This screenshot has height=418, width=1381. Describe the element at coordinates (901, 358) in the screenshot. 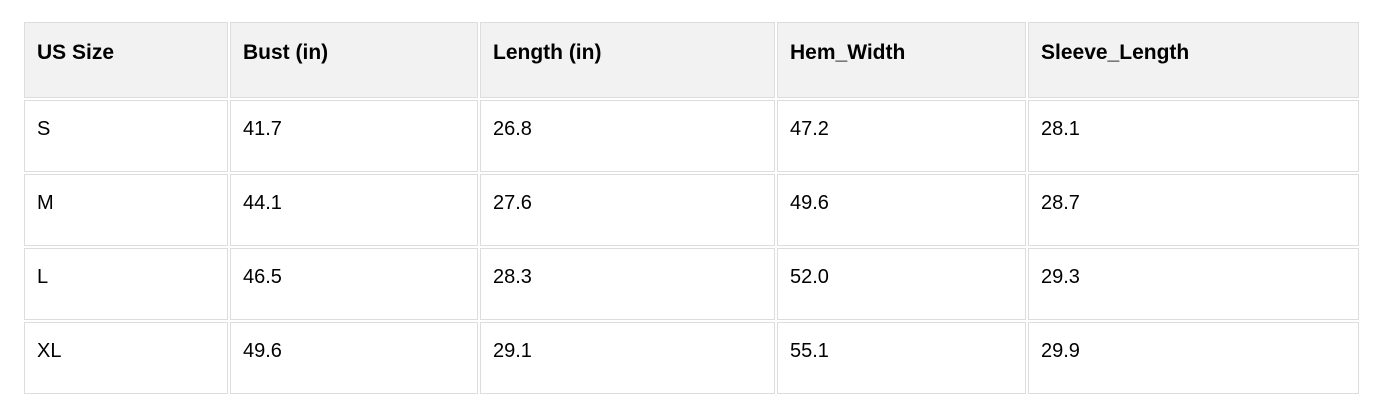

I see `cell-hem-width-xl: 55.1` at that location.